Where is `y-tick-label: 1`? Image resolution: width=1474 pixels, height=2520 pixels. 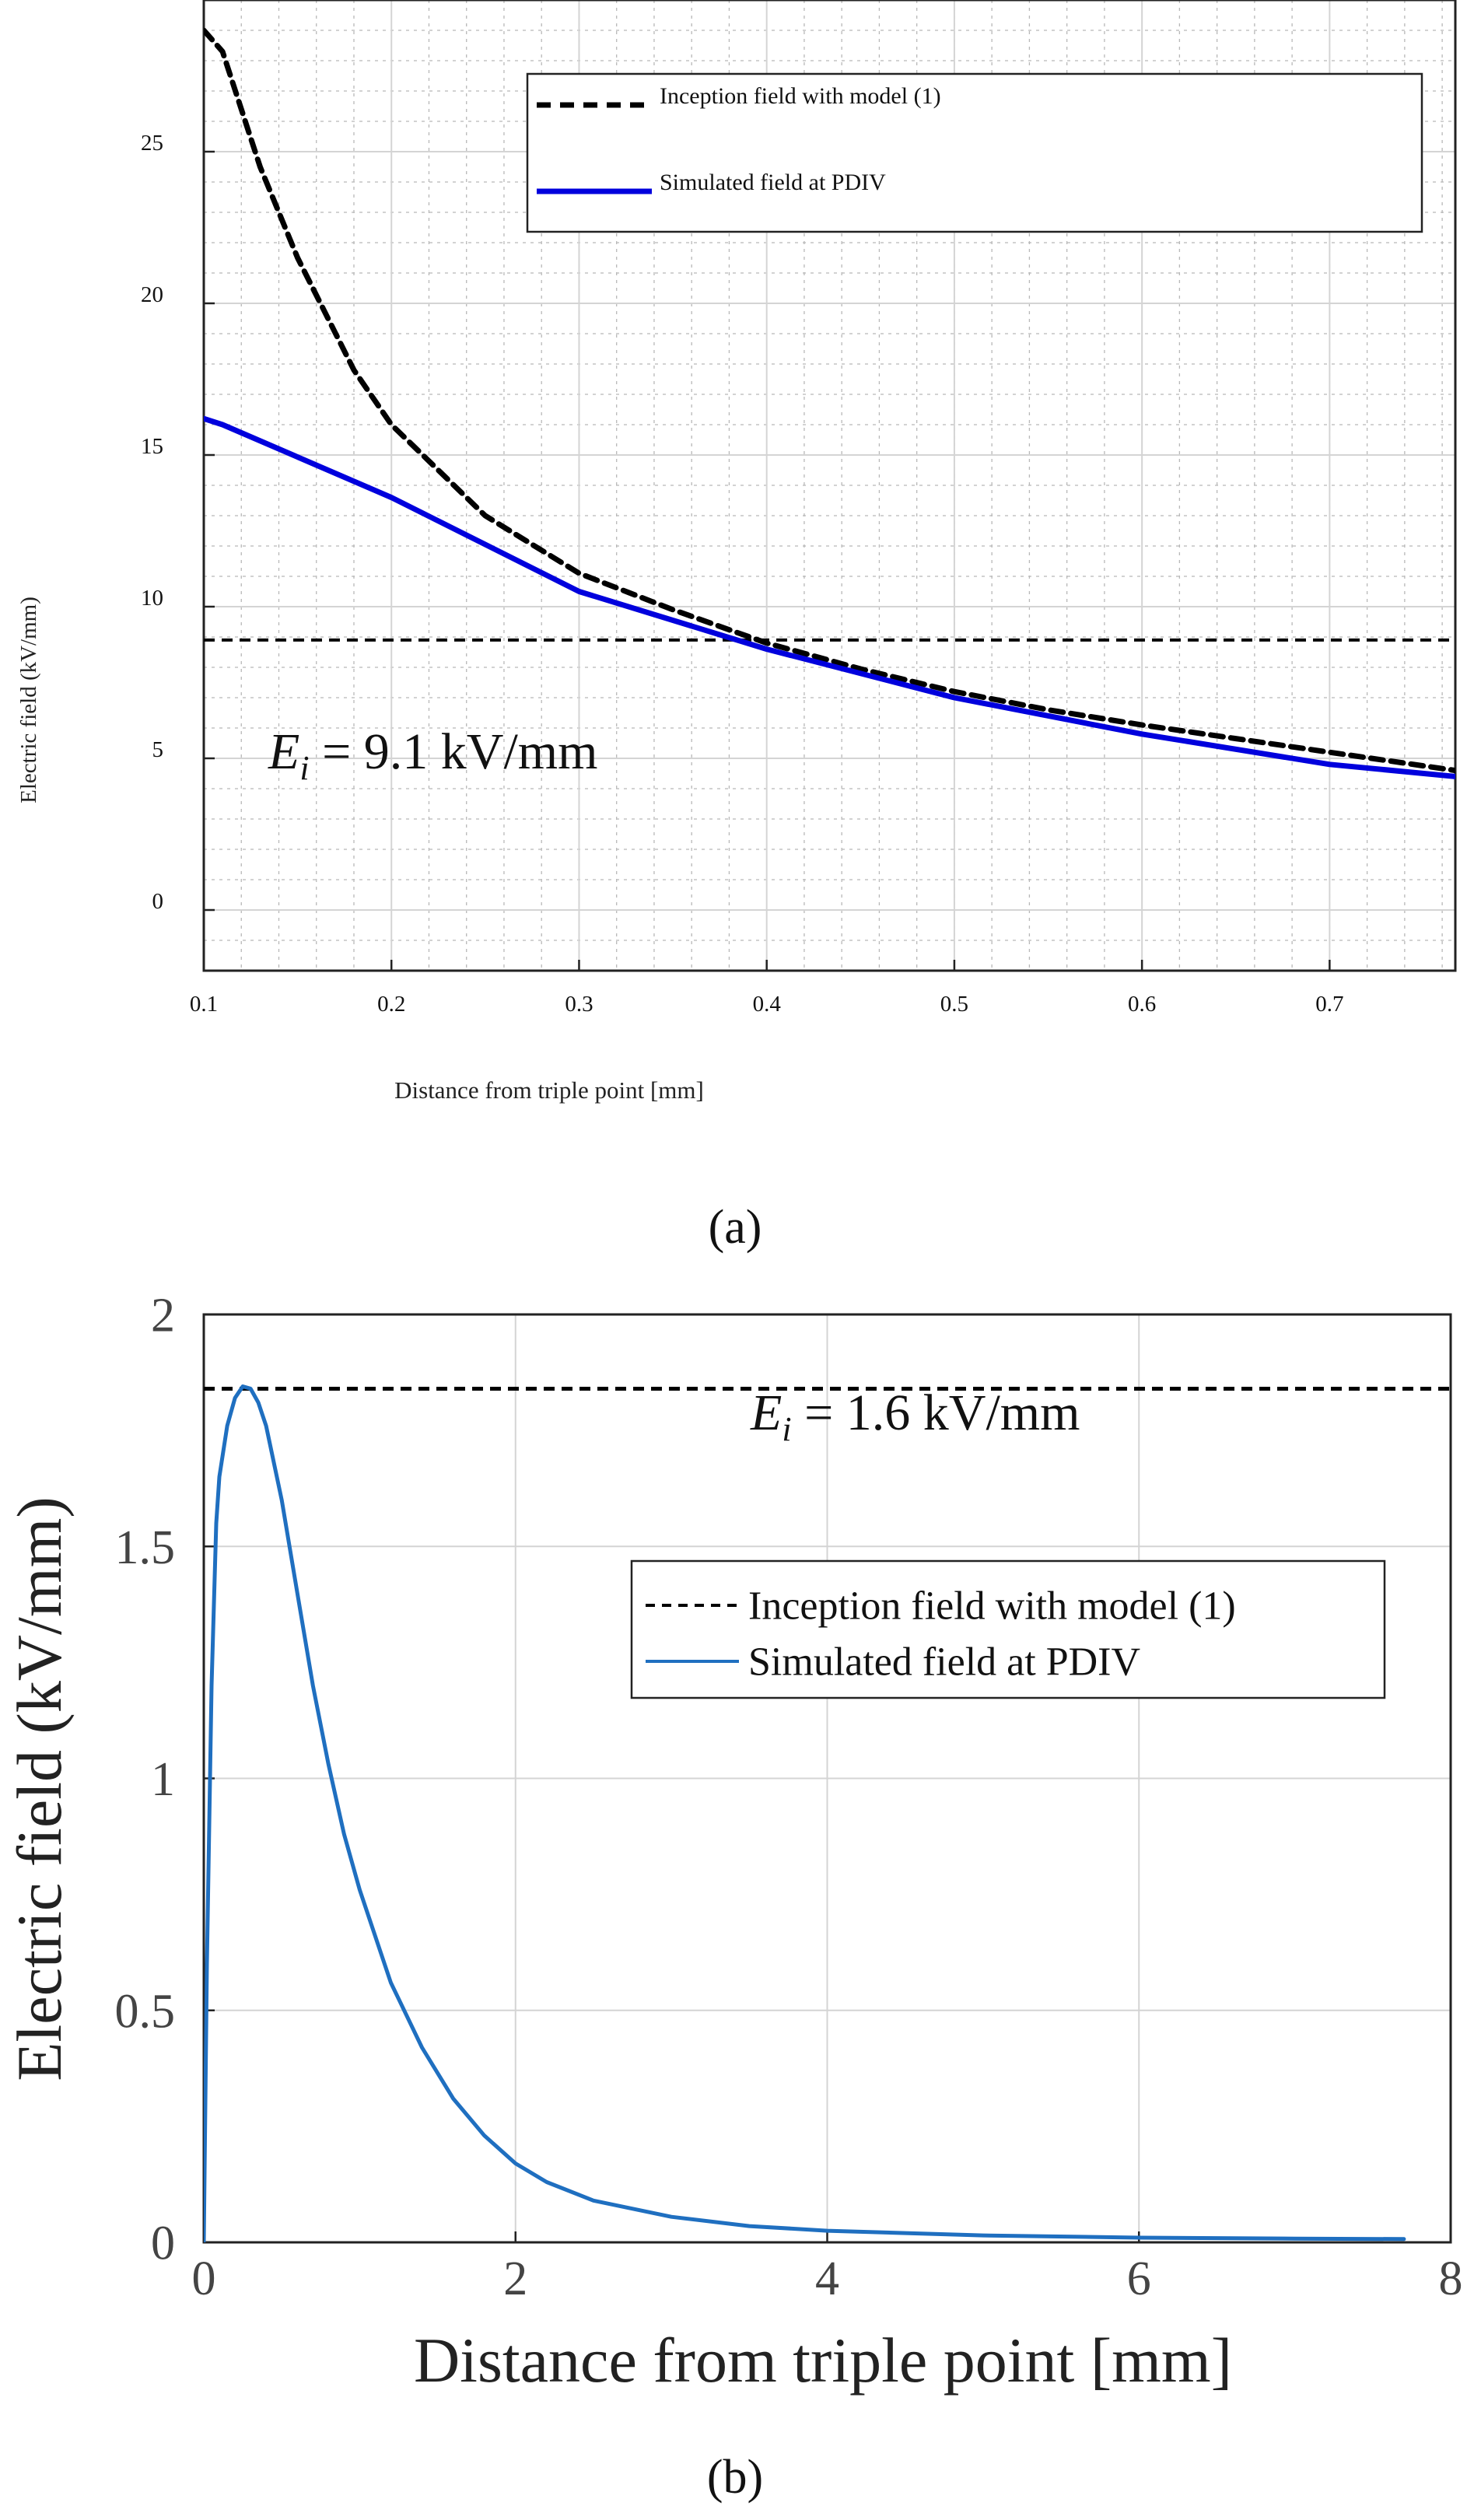
y-tick-label: 1 is located at coordinates (163, 1780).